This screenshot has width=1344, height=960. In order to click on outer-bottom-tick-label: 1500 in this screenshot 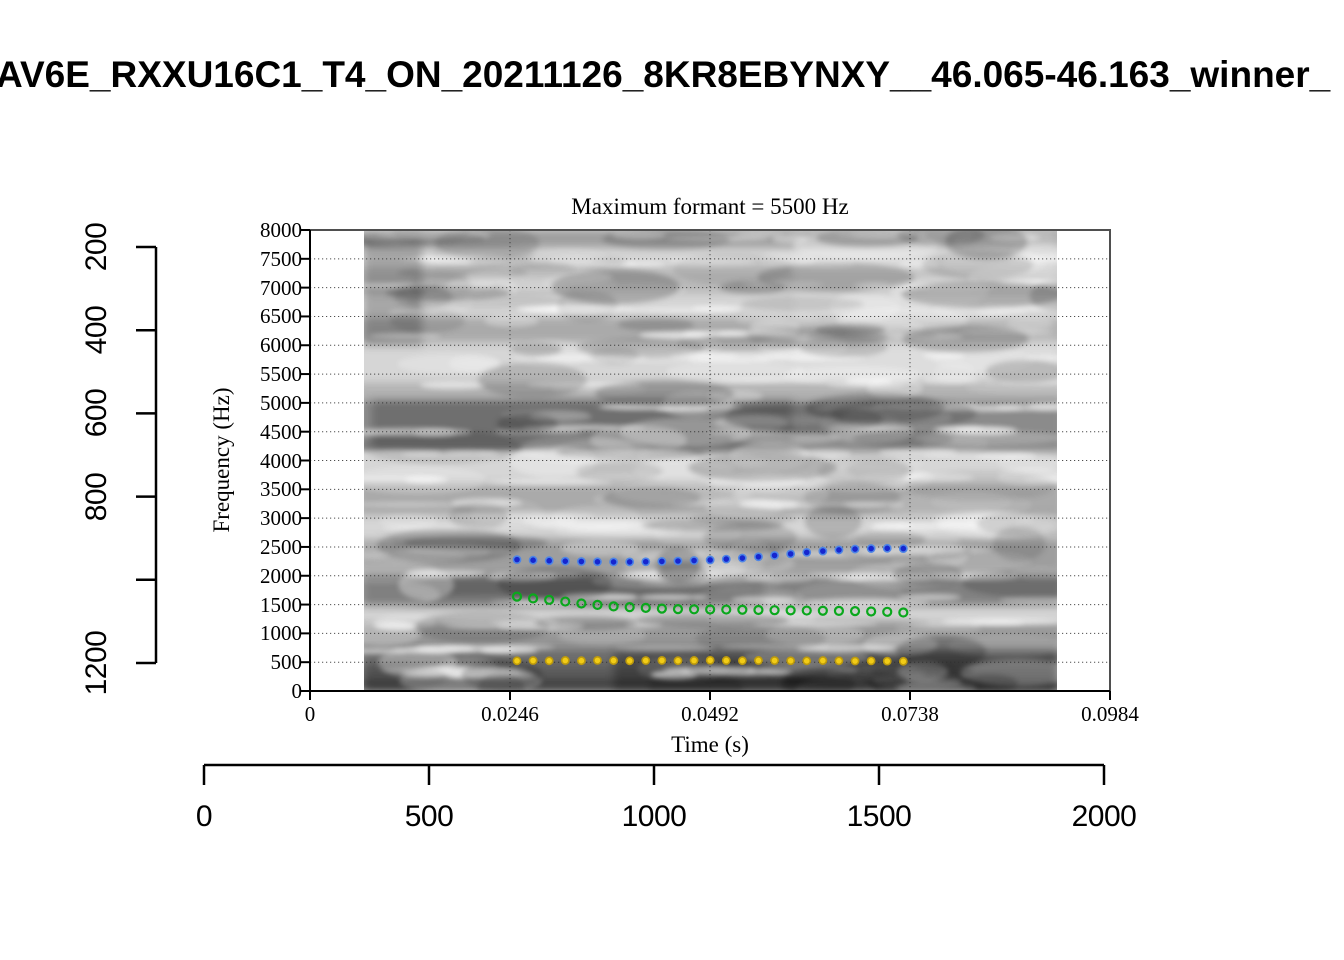, I will do `click(879, 816)`.